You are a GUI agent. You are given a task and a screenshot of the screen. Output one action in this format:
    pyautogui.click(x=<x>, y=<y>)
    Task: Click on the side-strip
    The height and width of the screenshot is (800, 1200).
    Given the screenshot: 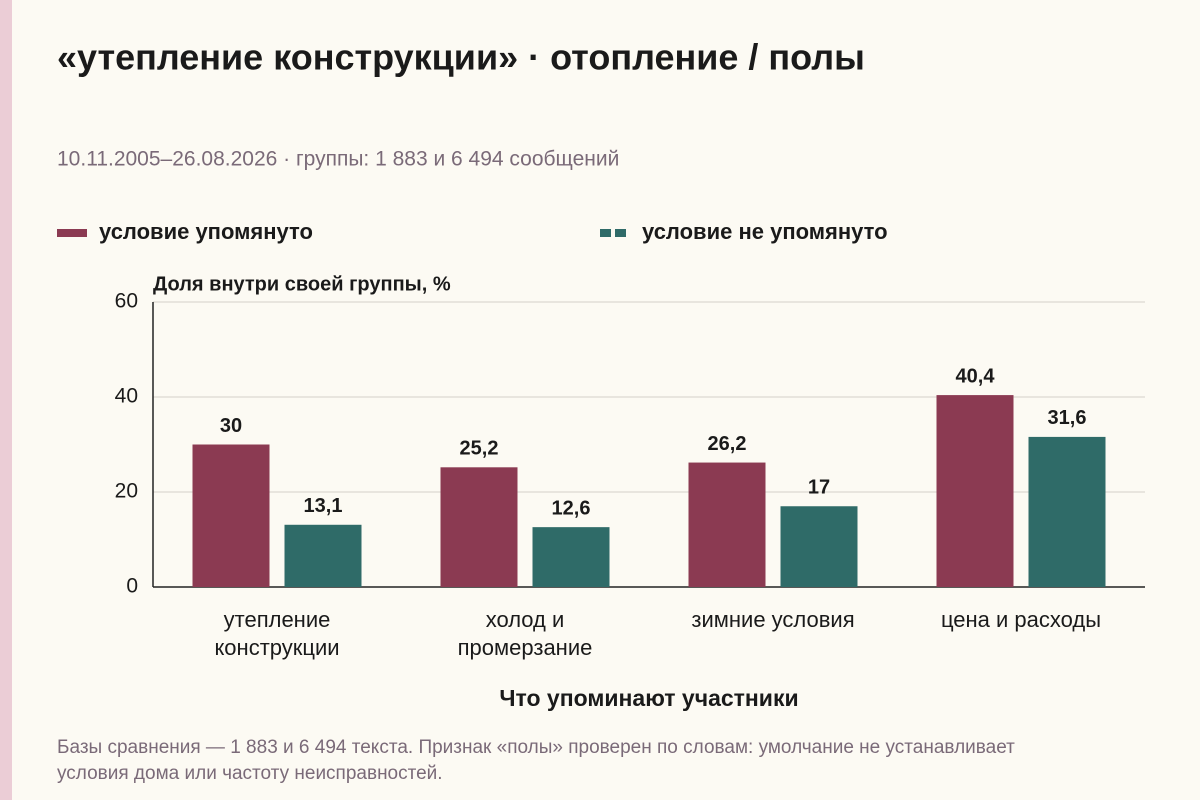 What is the action you would take?
    pyautogui.click(x=6, y=400)
    